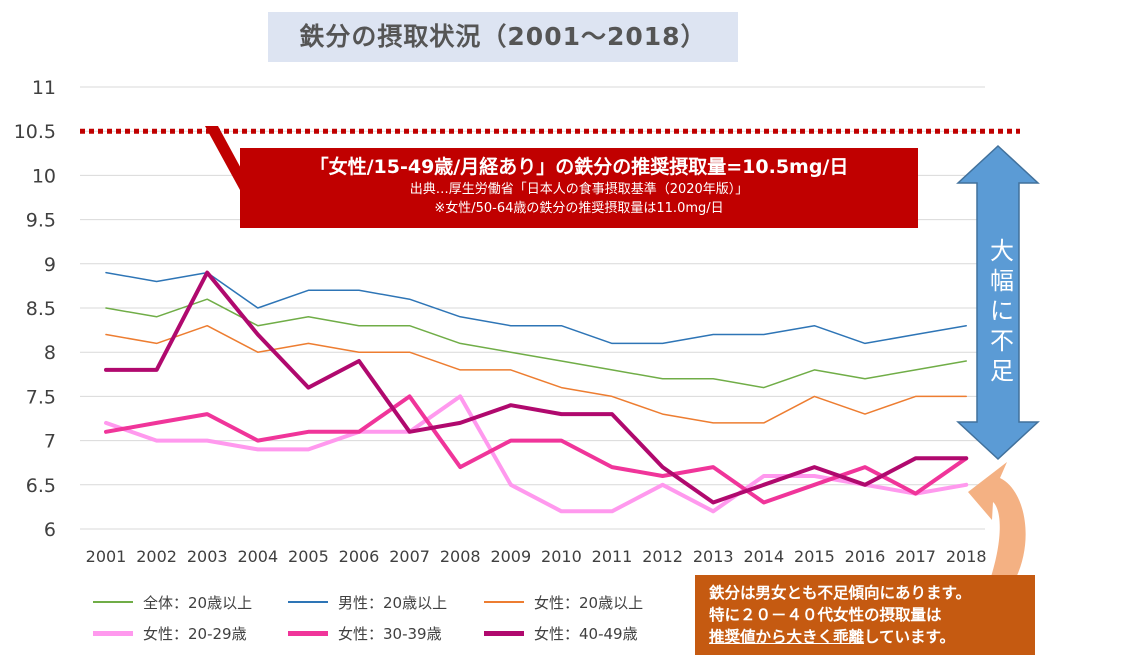 This screenshot has height=661, width=1134. I want to click on summary-line-3: 推奨値から大きく乖離しています。, so click(872, 637).